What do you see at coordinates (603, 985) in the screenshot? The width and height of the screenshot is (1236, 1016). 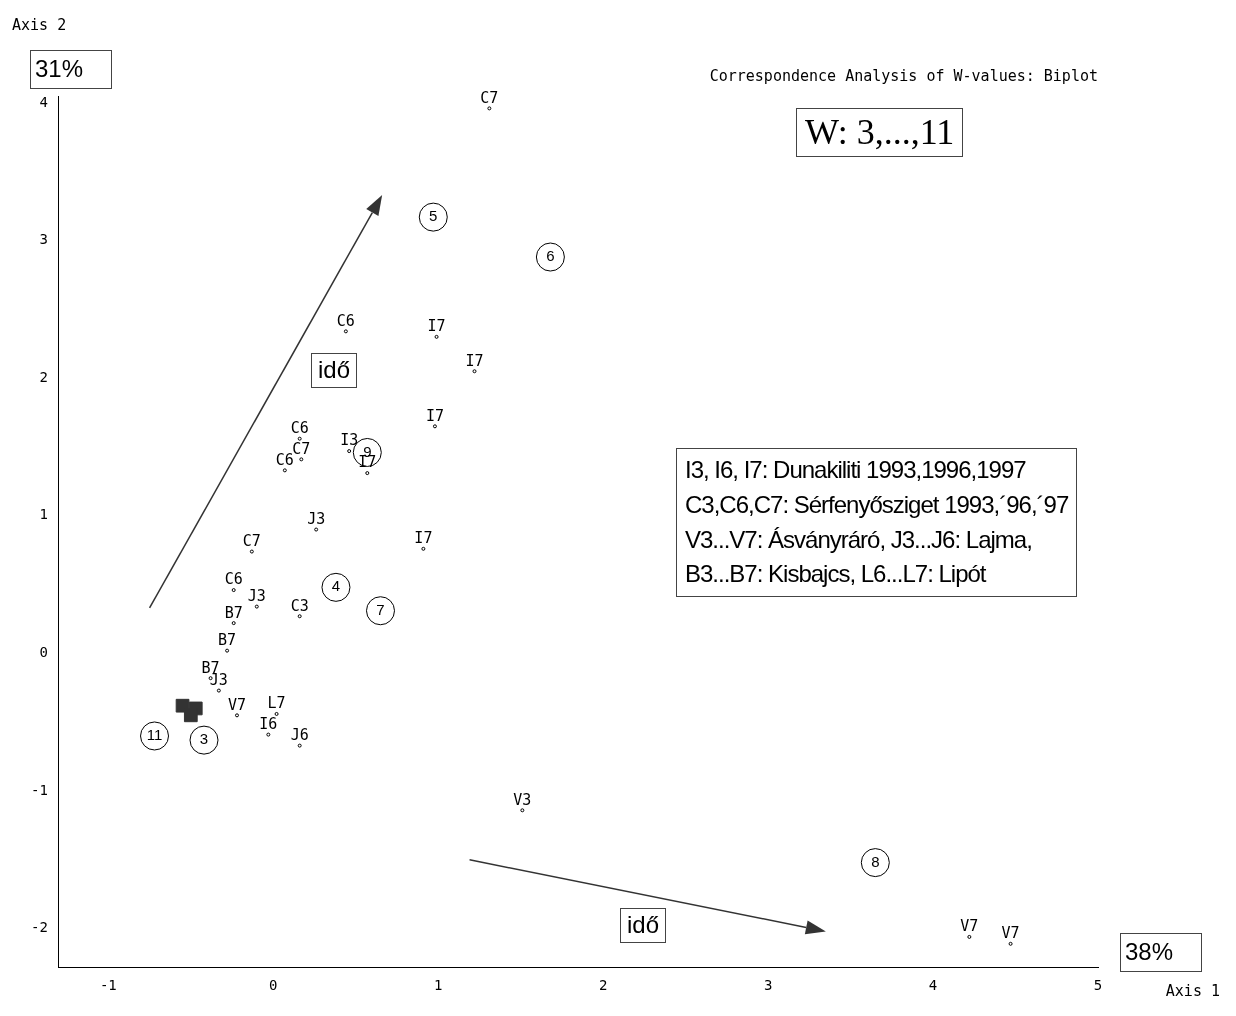 I see `x-tick-label: 2` at bounding box center [603, 985].